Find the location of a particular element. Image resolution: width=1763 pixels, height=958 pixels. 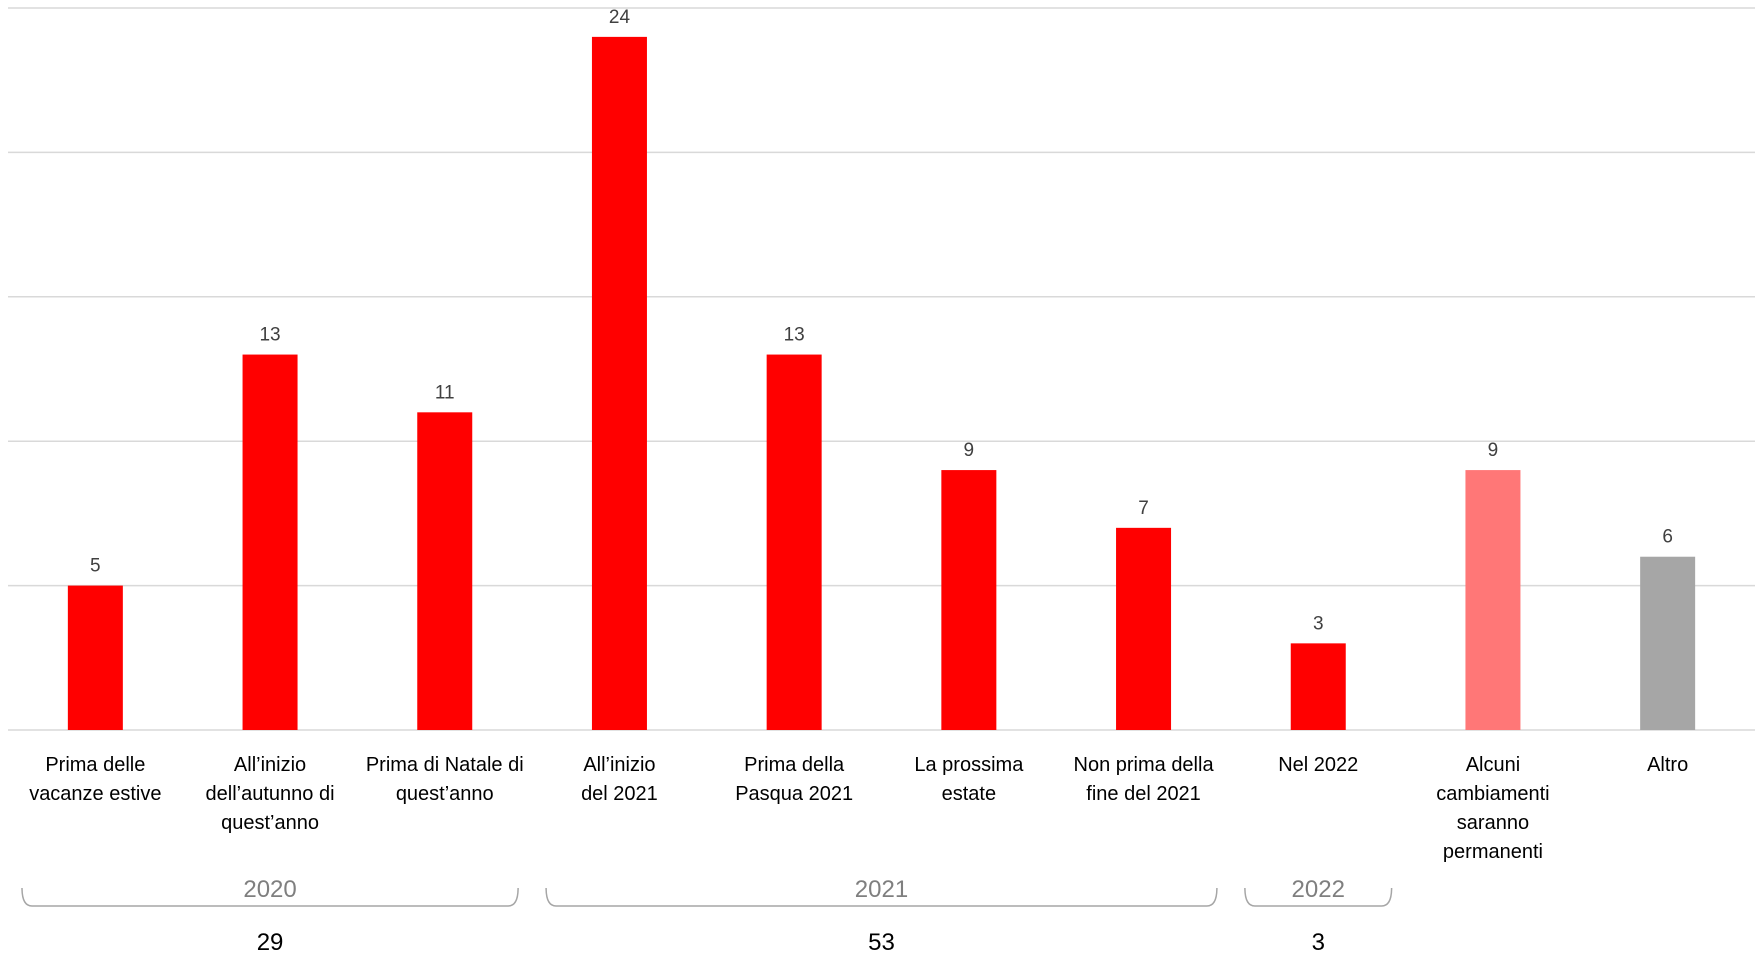

category-label: Non prima della fine del 2021 is located at coordinates (1144, 779).